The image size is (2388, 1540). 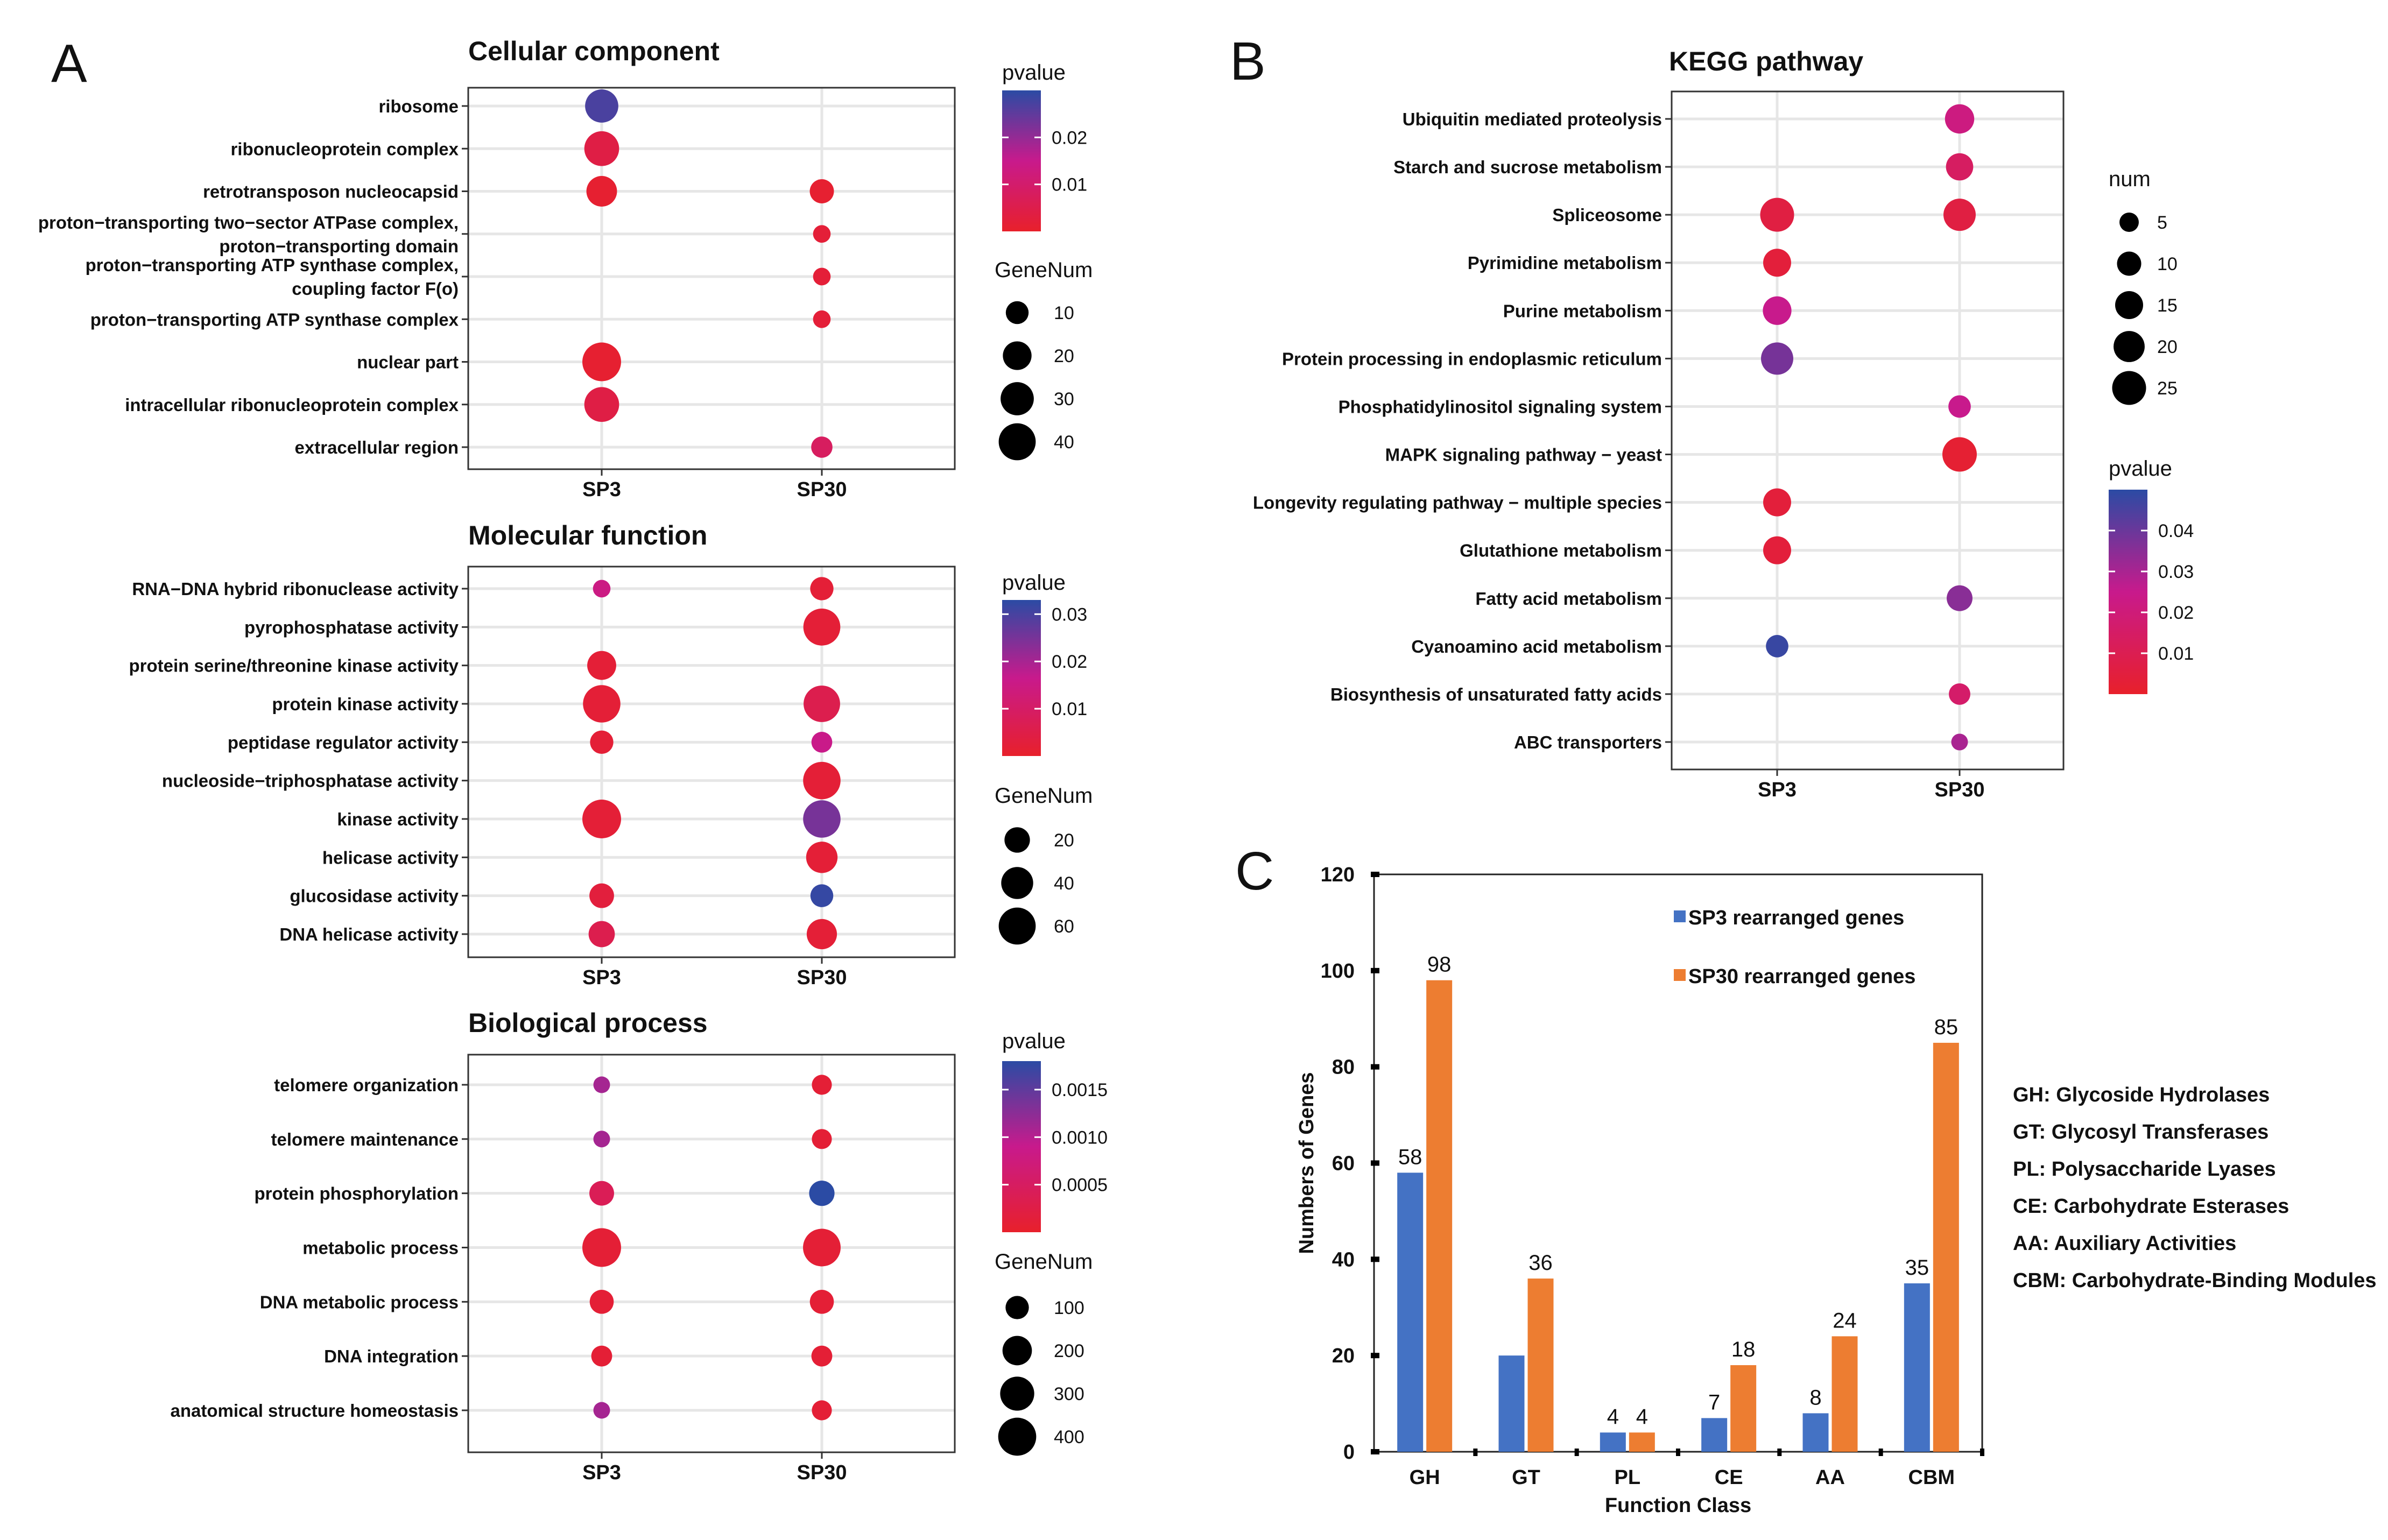 What do you see at coordinates (1080, 1137) in the screenshot?
I see `color-legend-label: 0.0010` at bounding box center [1080, 1137].